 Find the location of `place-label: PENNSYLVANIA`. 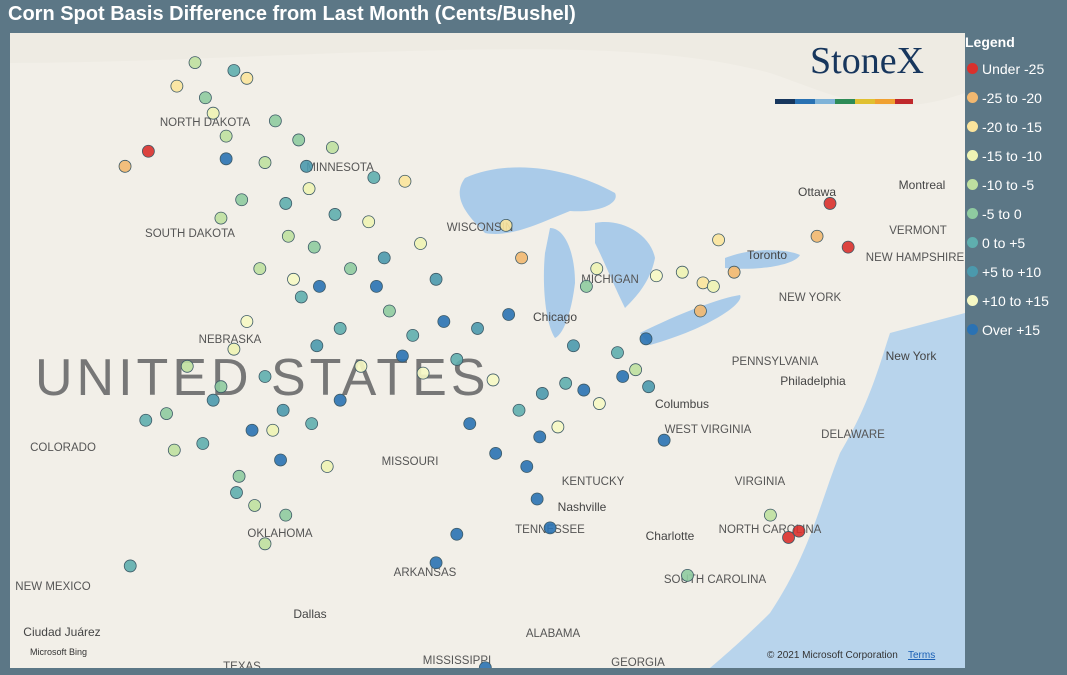

place-label: PENNSYLVANIA is located at coordinates (775, 362).